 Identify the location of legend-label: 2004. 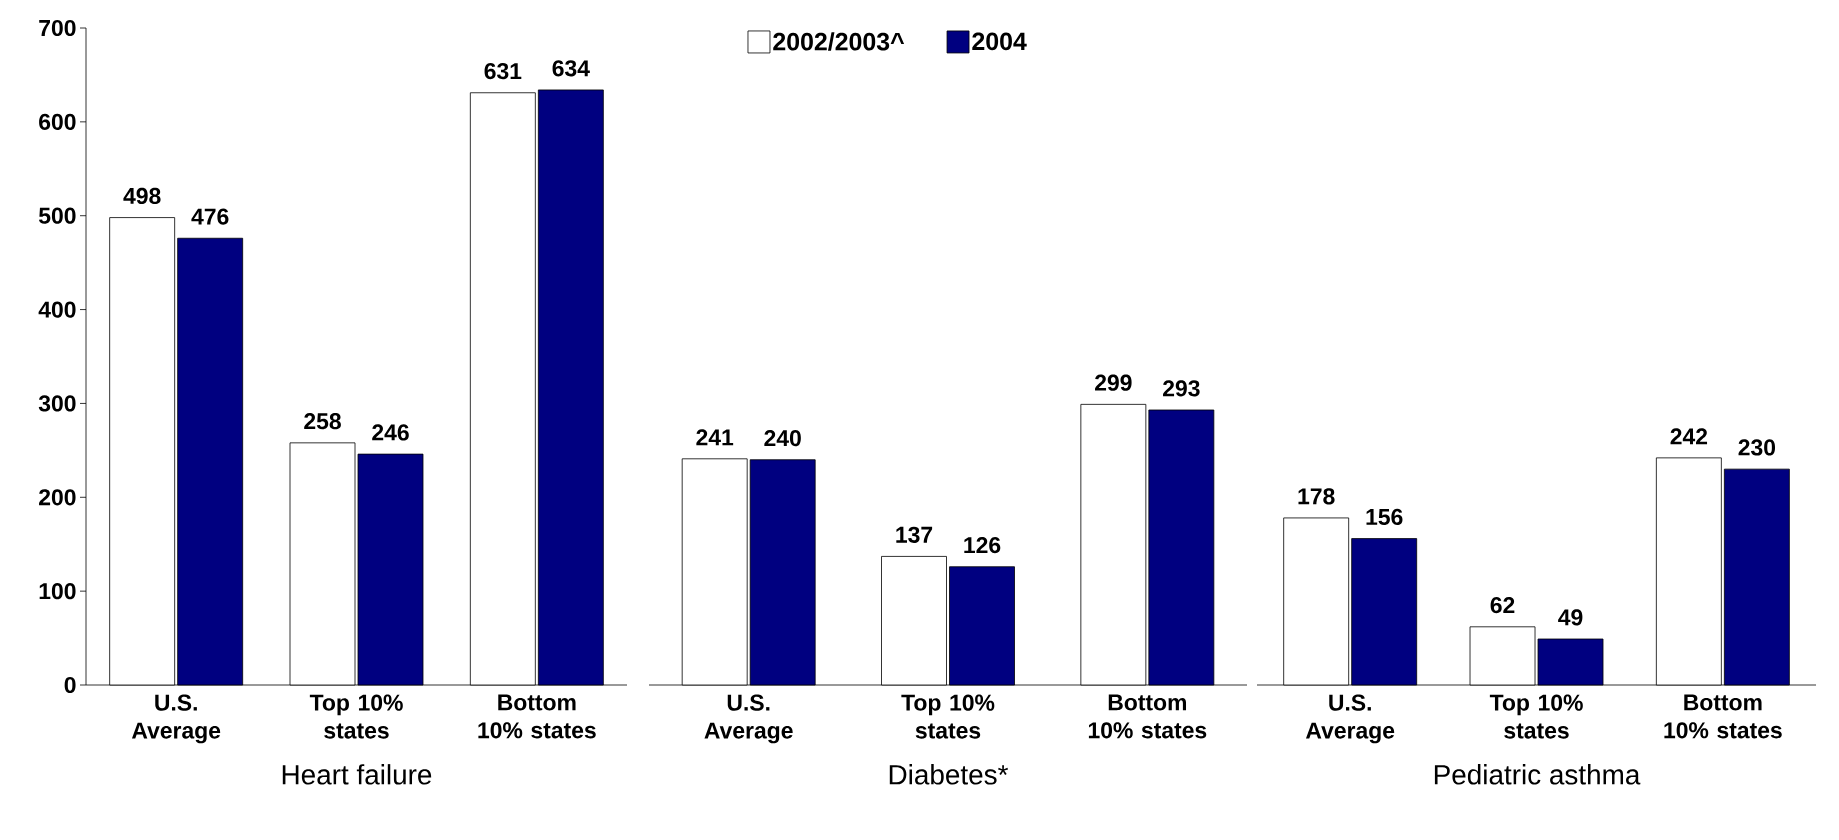
(999, 41).